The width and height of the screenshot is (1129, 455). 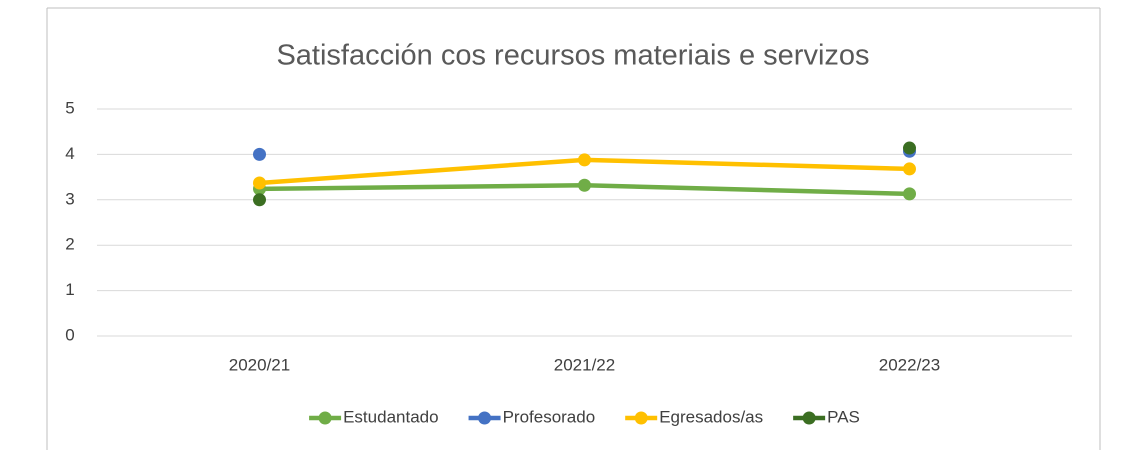 I want to click on legend-label: Egresados/as, so click(x=711, y=416).